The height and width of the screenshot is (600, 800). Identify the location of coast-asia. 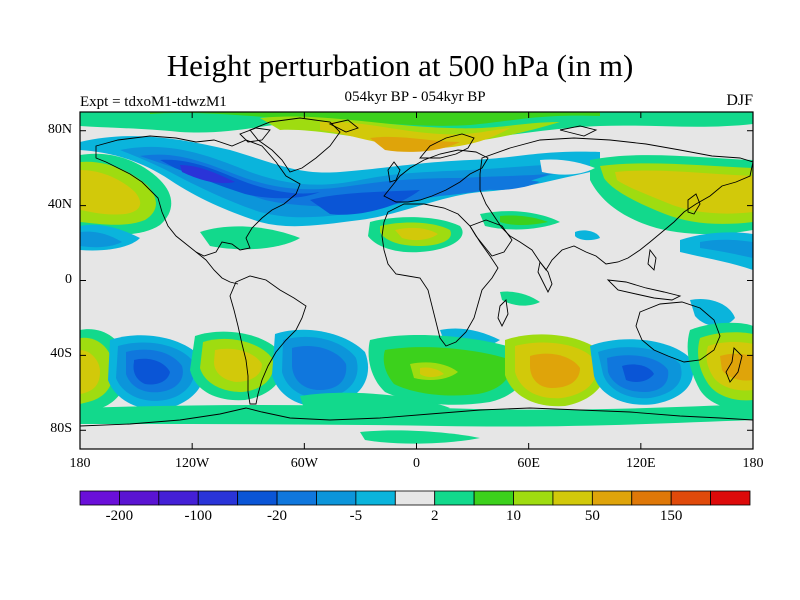
(616, 204).